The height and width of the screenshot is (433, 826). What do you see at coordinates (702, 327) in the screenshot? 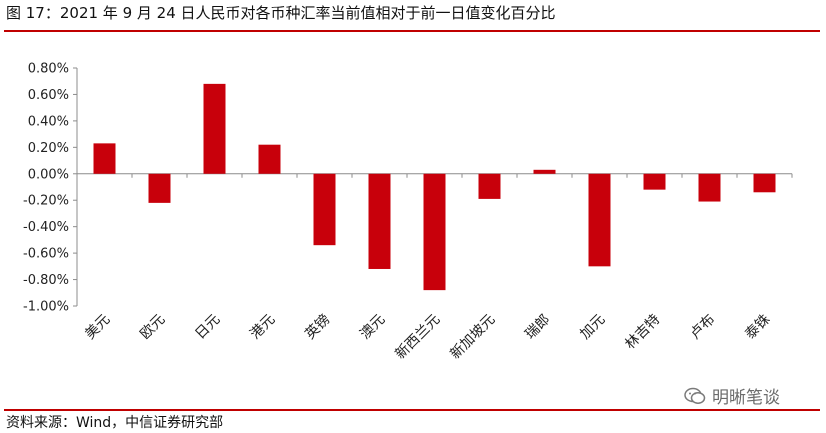
I see `category-label: 卢布` at bounding box center [702, 327].